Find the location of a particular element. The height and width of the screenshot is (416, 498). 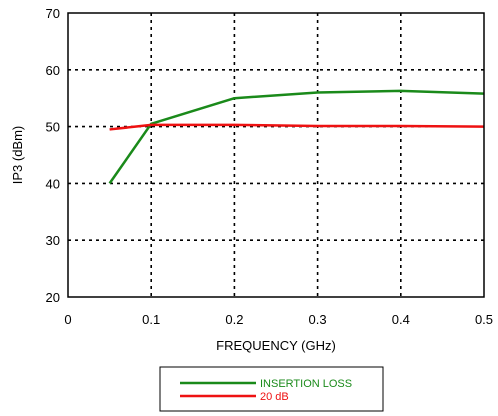

x-tick-labels: 0 0.1 0.2 0.3 0.4 0.5 is located at coordinates (278, 319).